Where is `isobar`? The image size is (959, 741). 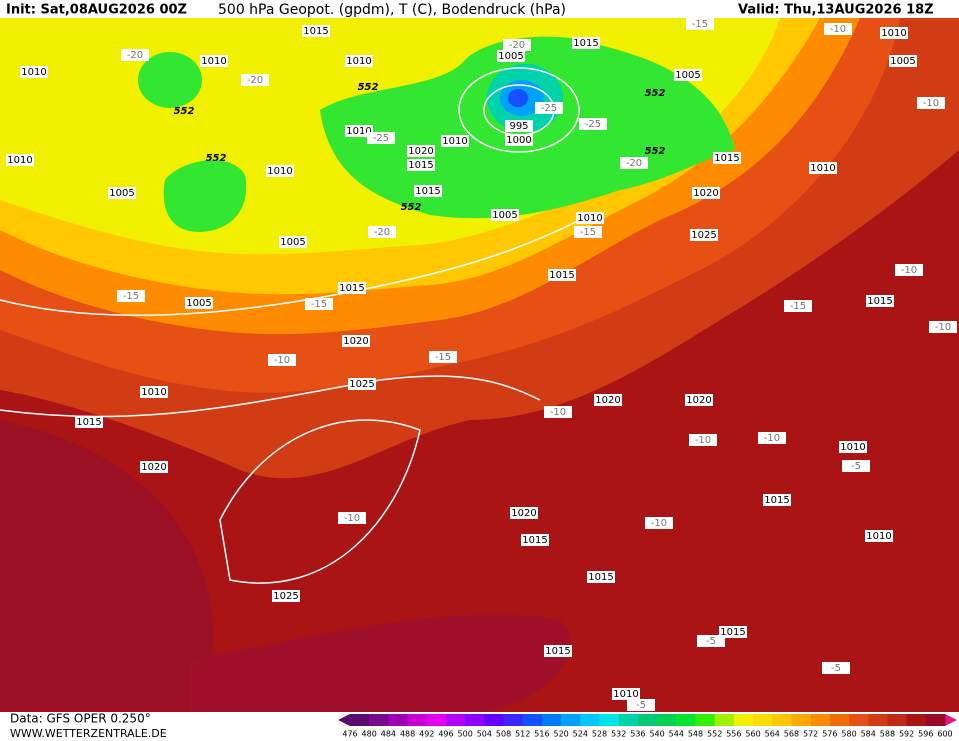 isobar is located at coordinates (320, 501).